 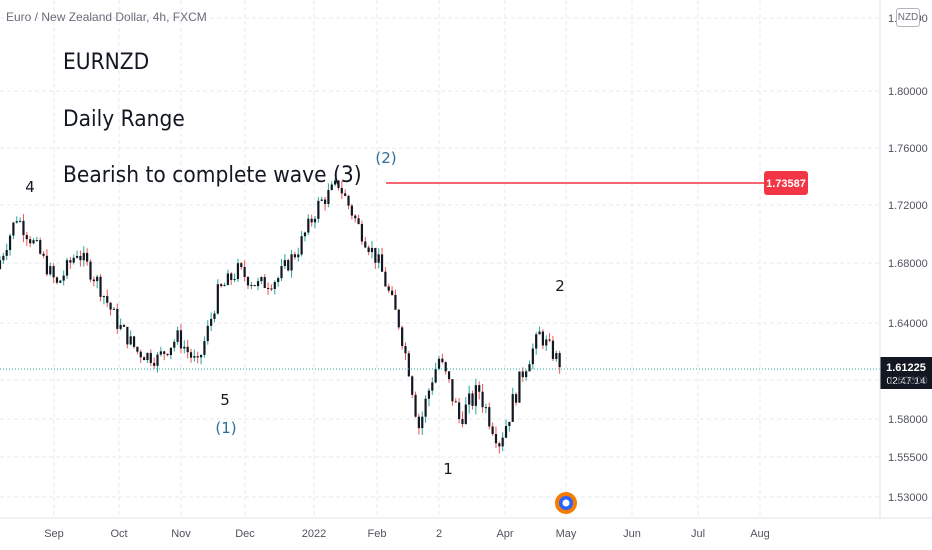 What do you see at coordinates (30, 187) in the screenshot?
I see `wave-label: 4` at bounding box center [30, 187].